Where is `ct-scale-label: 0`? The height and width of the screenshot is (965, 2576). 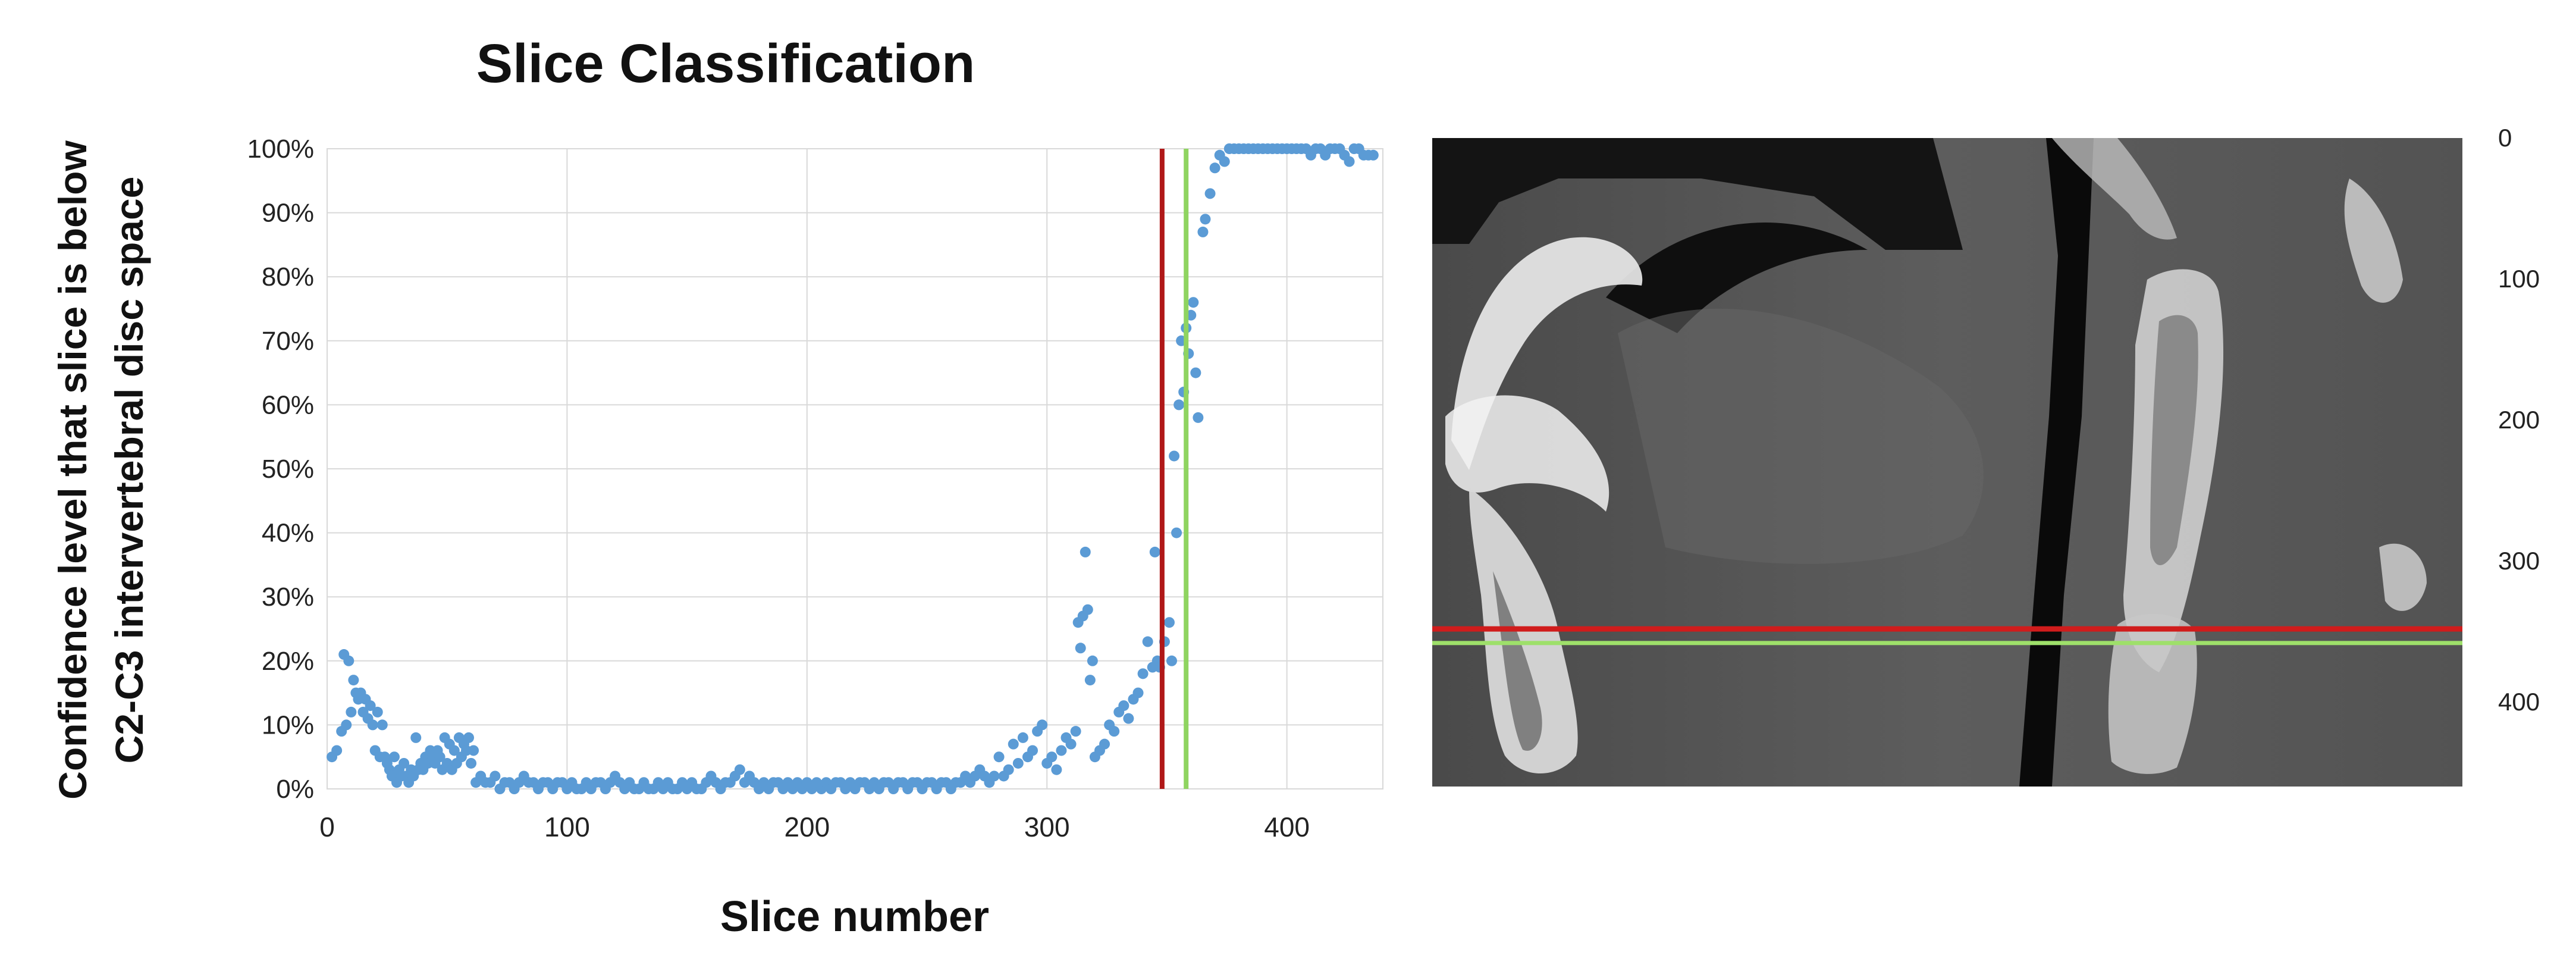
ct-scale-label: 0 is located at coordinates (2505, 138).